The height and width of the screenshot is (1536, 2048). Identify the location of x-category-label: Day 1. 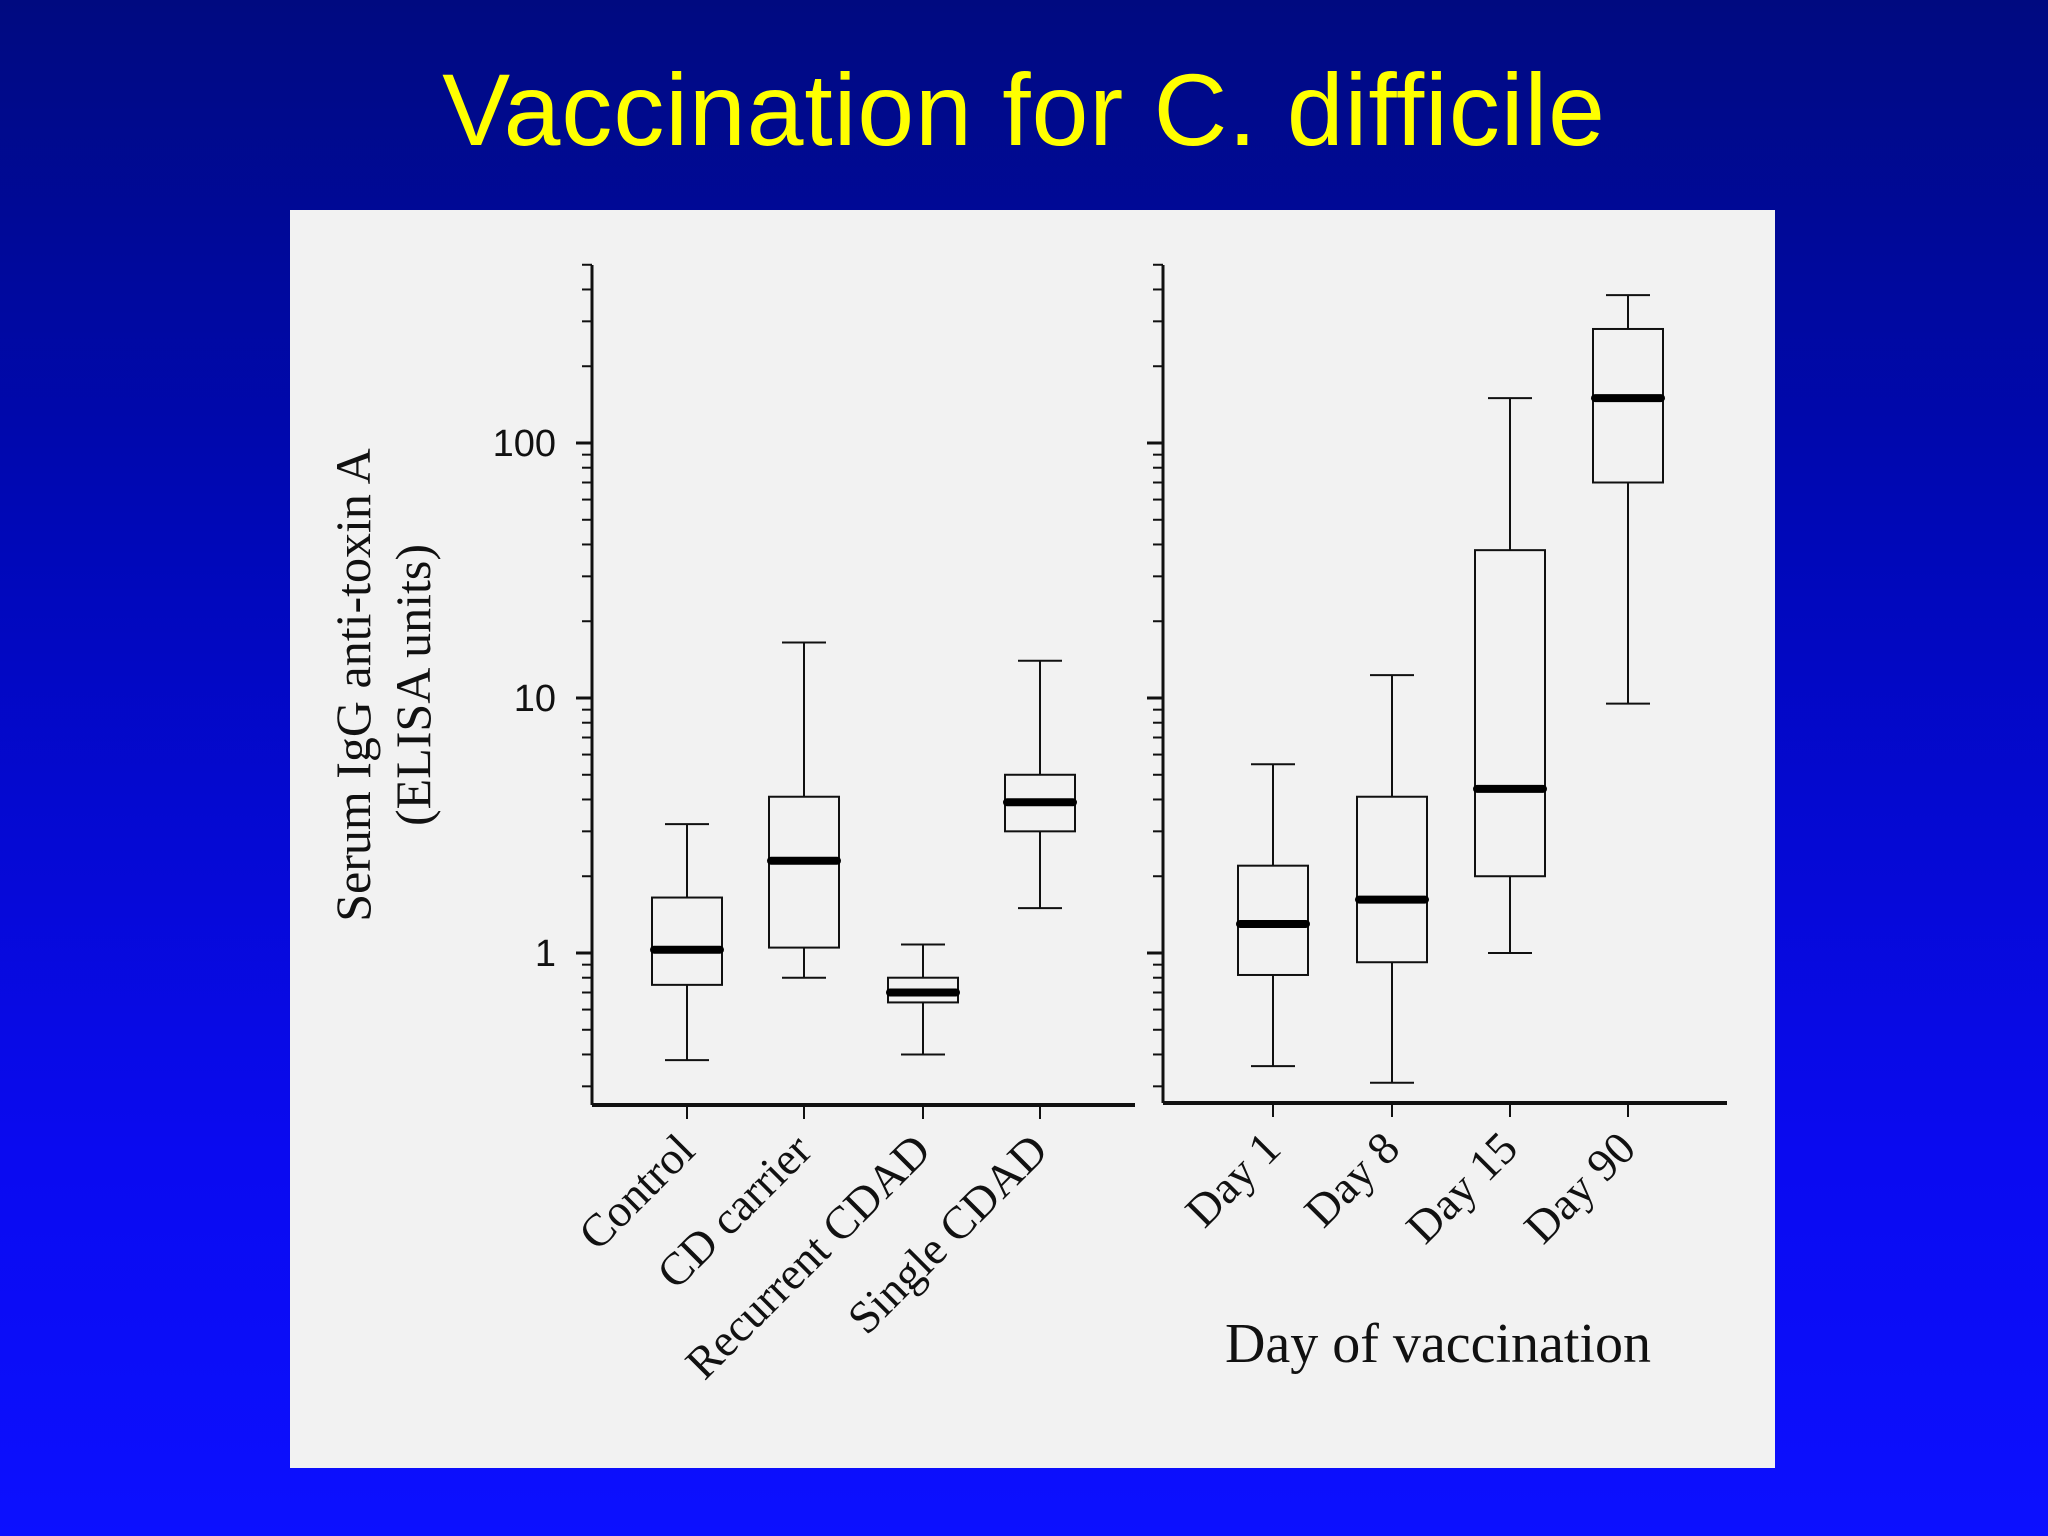
(1232, 1179).